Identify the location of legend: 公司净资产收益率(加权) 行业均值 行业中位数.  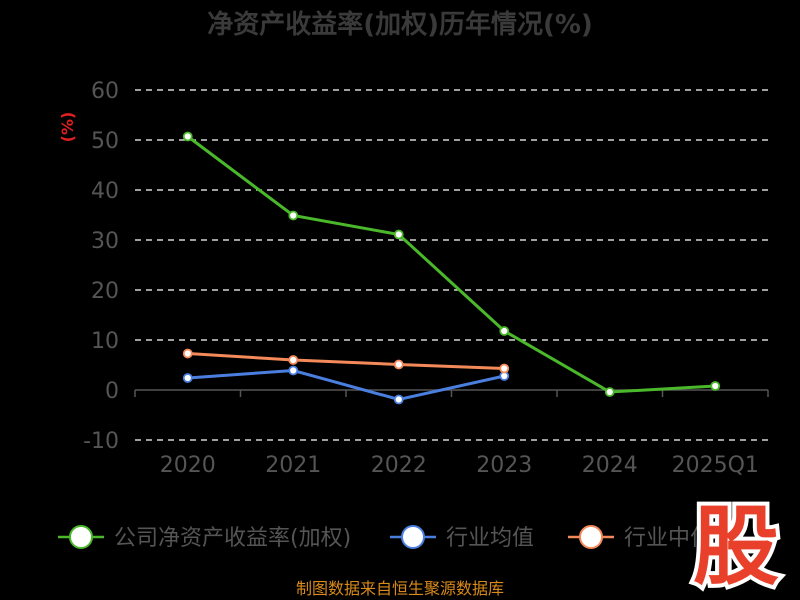
(396, 538).